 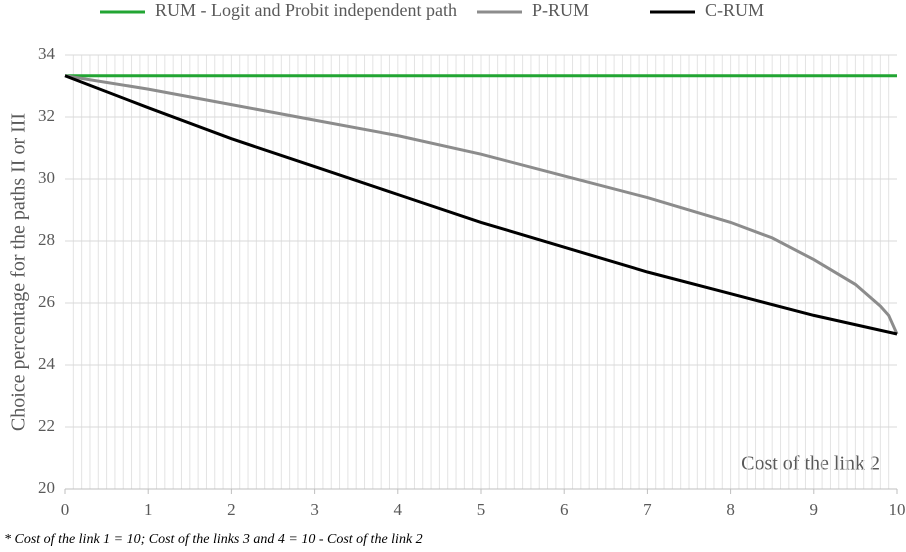 What do you see at coordinates (46, 487) in the screenshot?
I see `y-tick-label: 20` at bounding box center [46, 487].